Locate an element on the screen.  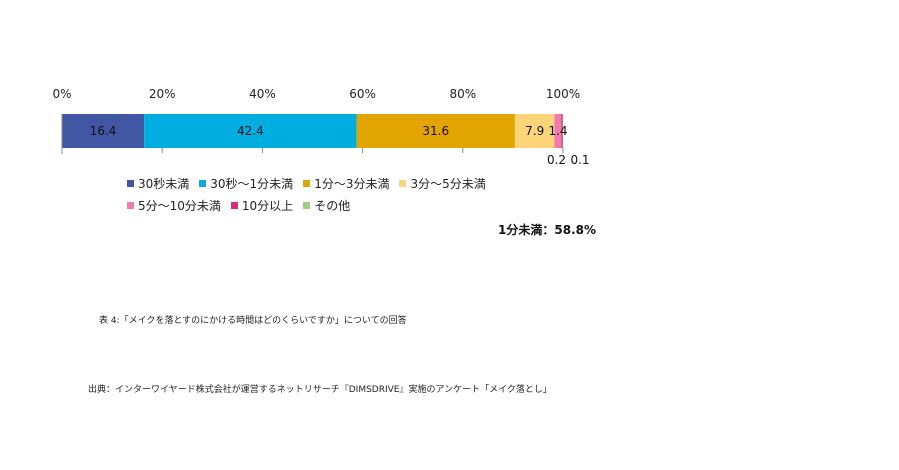
data-label: 0.1 is located at coordinates (579, 160).